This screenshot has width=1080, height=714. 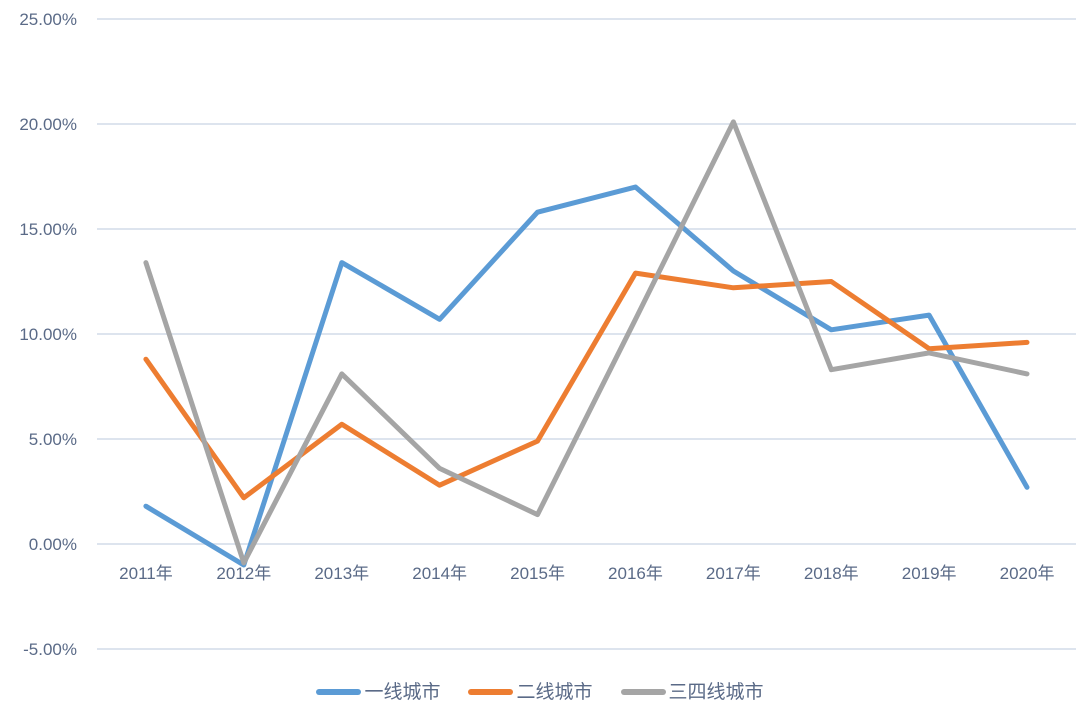 I want to click on x-axis-tick-label: 2018年, so click(x=831, y=573).